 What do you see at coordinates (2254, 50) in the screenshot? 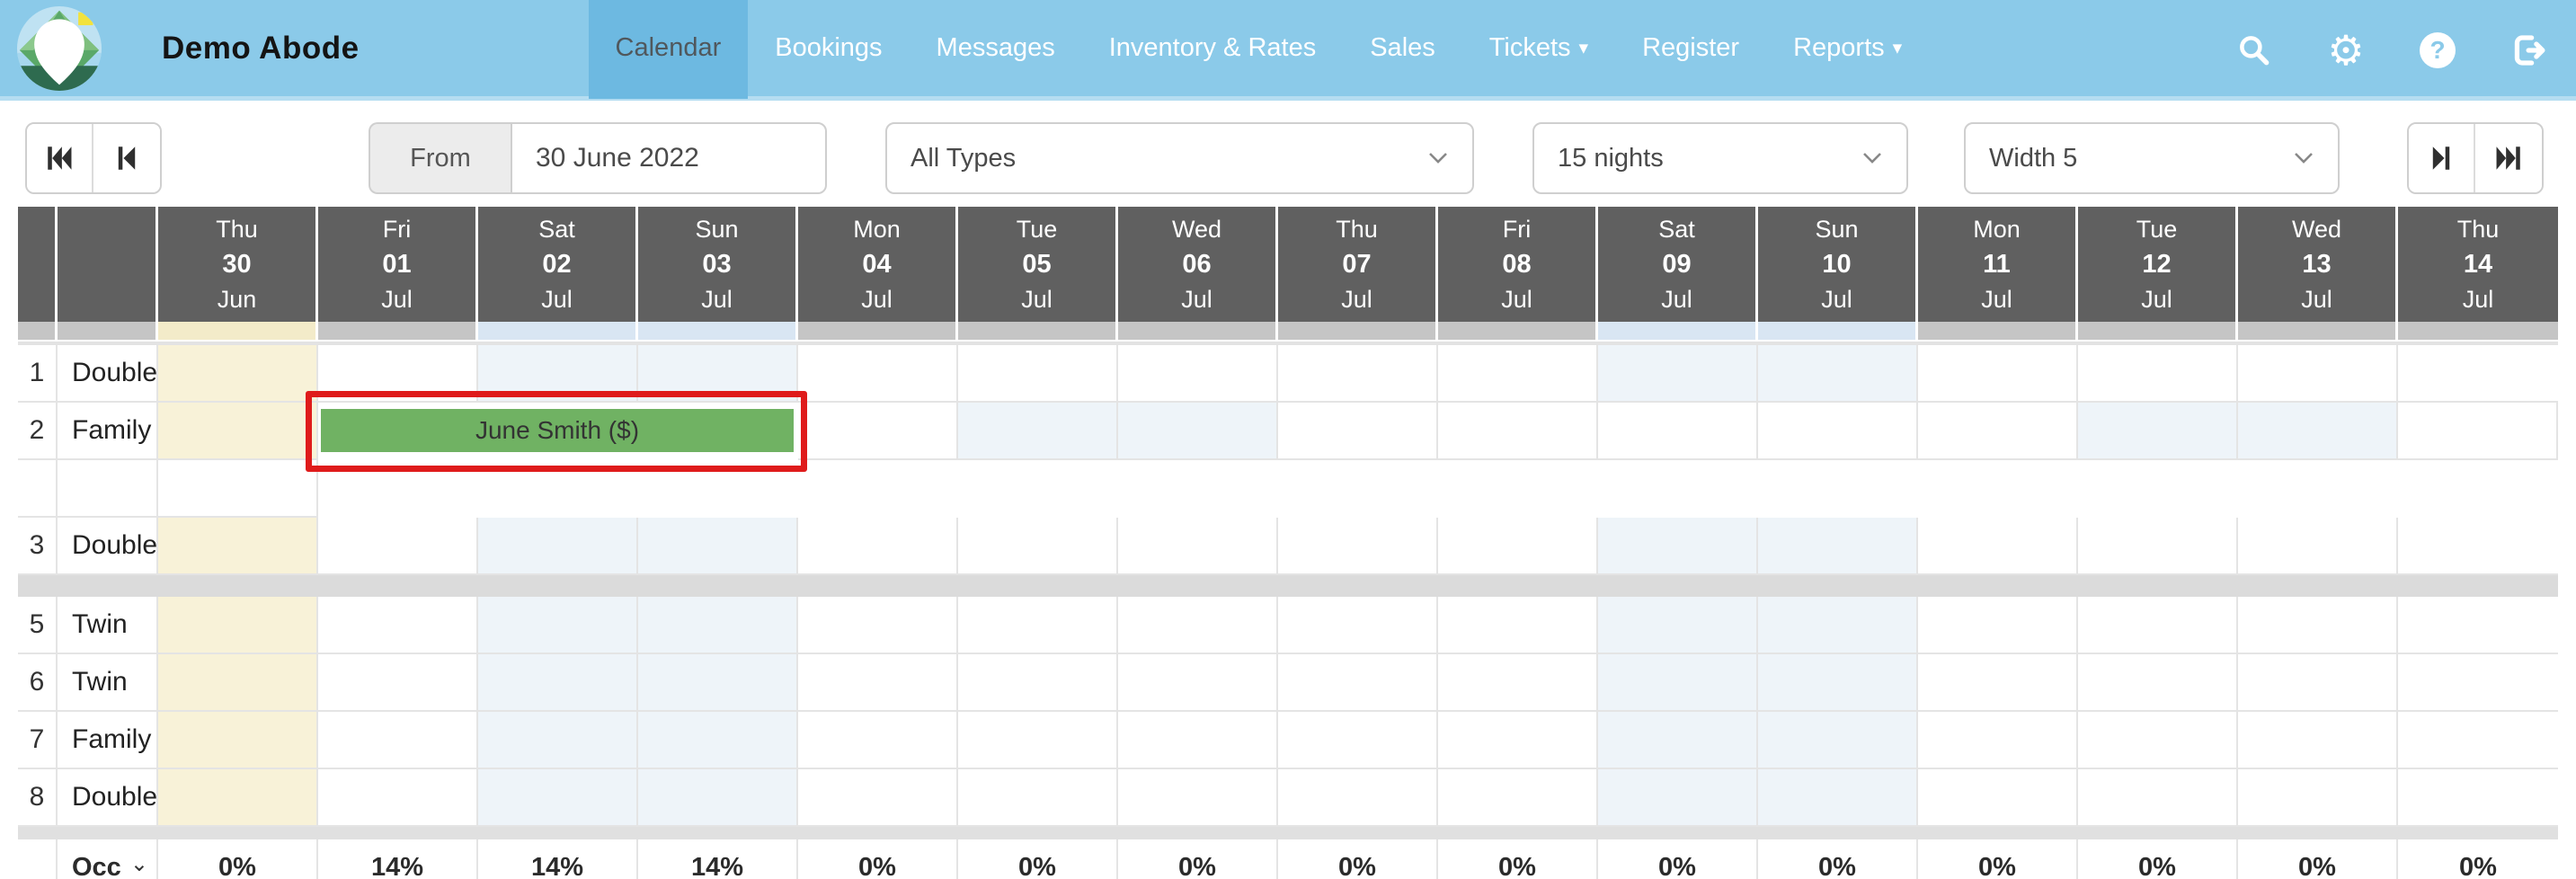
I see `search-icon` at bounding box center [2254, 50].